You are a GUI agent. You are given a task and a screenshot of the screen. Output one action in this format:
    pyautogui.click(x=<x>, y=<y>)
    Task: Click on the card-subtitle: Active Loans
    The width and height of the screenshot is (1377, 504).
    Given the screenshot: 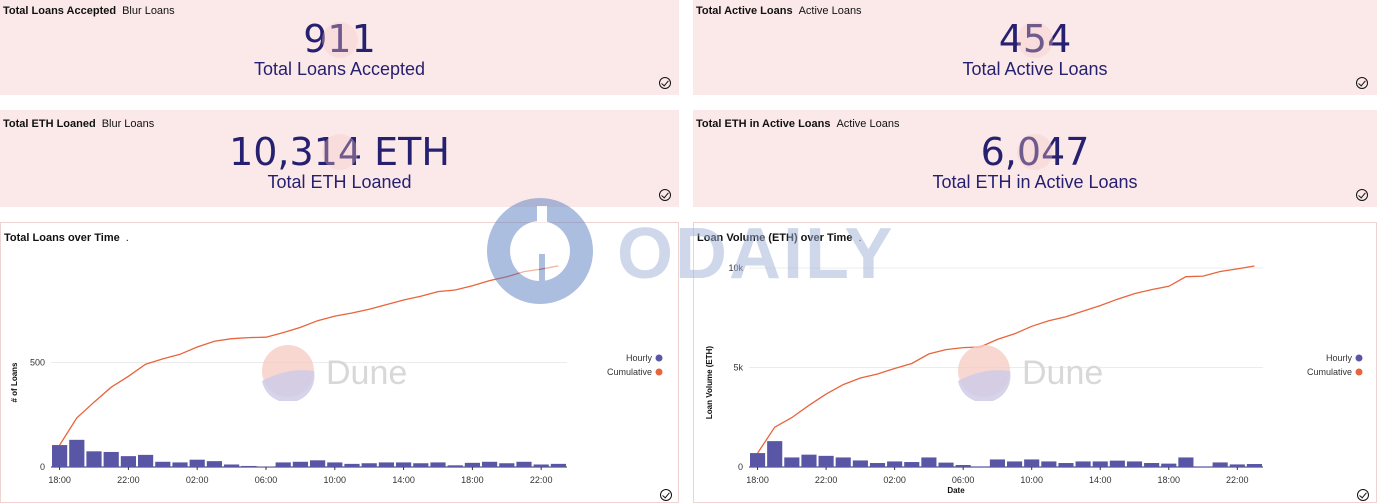 What is the action you would take?
    pyautogui.click(x=830, y=11)
    